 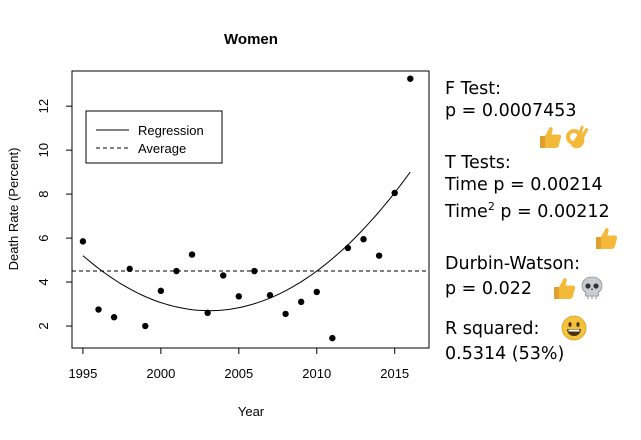 I want to click on grinning-face-icon, so click(x=574, y=328).